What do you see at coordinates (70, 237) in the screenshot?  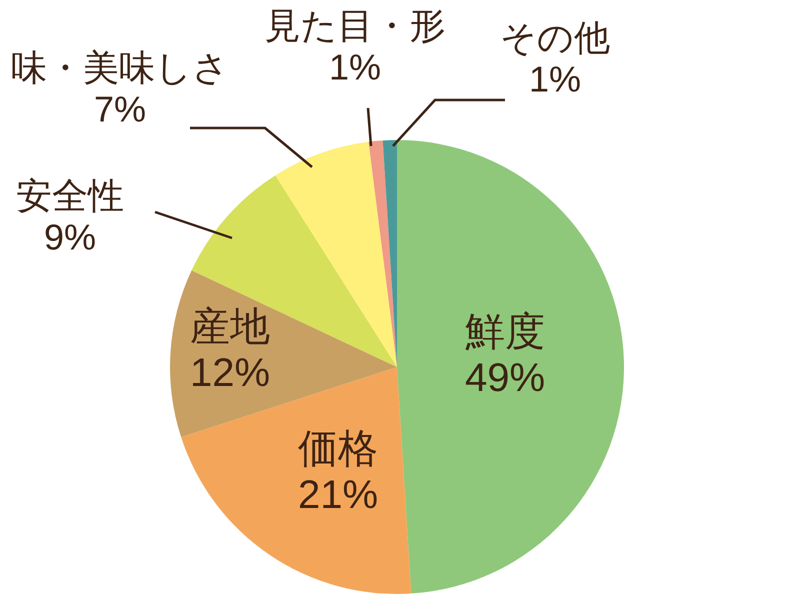 I see `data-label: 9%` at bounding box center [70, 237].